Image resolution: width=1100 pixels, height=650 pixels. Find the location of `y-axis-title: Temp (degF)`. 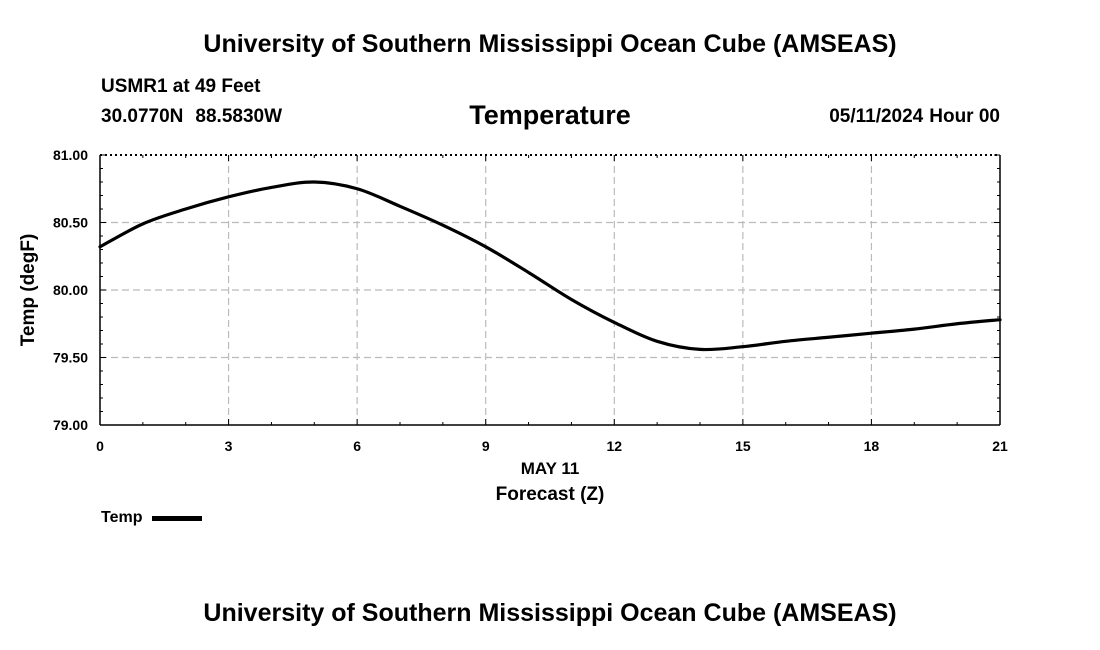

y-axis-title: Temp (degF) is located at coordinates (28, 290).